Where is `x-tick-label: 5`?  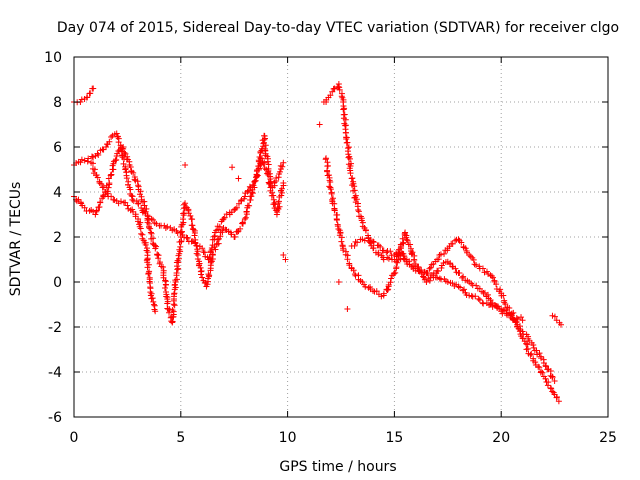
x-tick-label: 5 is located at coordinates (180, 438).